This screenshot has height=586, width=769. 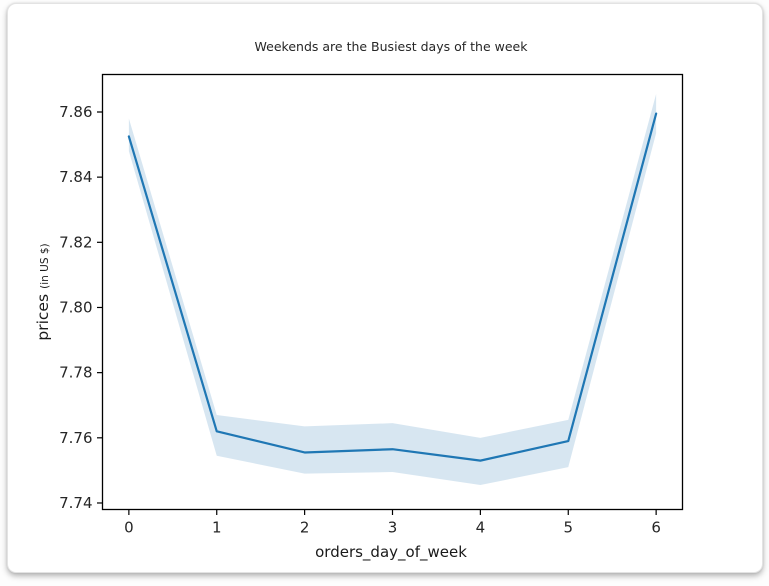 I want to click on y-tick-label: 7.84, so click(x=75, y=177).